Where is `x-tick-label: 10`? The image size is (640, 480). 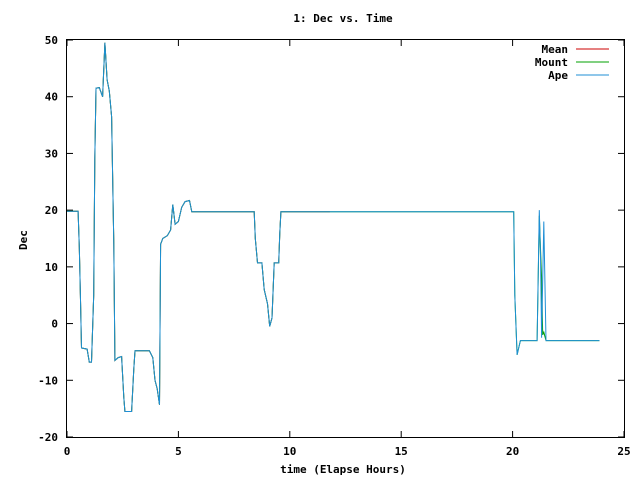 x-tick-label: 10 is located at coordinates (289, 451).